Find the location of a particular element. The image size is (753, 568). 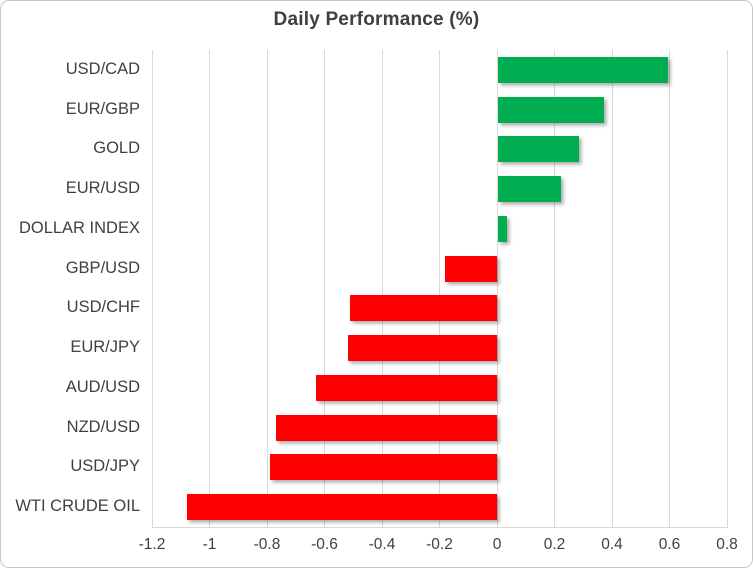

category-label: GOLD is located at coordinates (116, 148).